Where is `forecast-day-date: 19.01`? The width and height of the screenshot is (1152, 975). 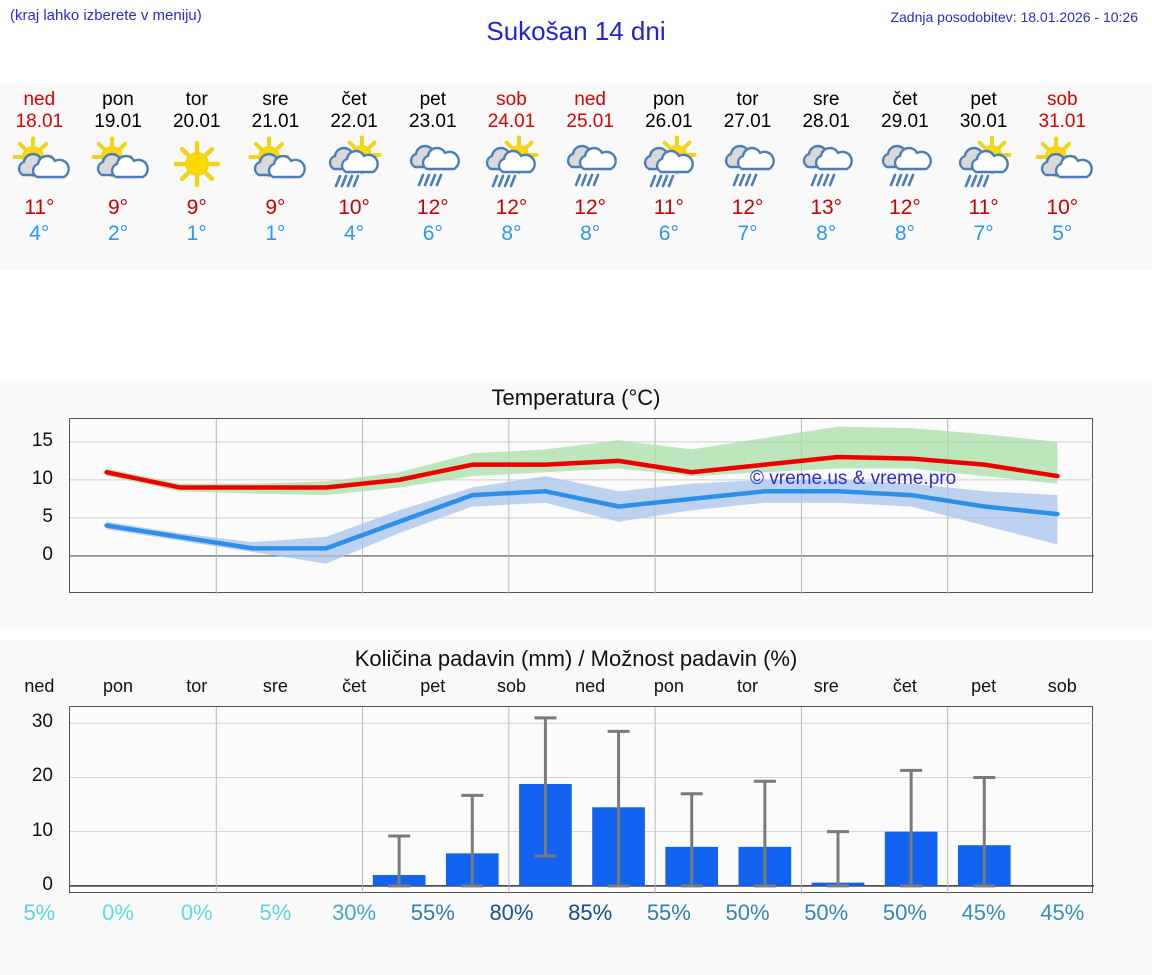 forecast-day-date: 19.01 is located at coordinates (118, 121).